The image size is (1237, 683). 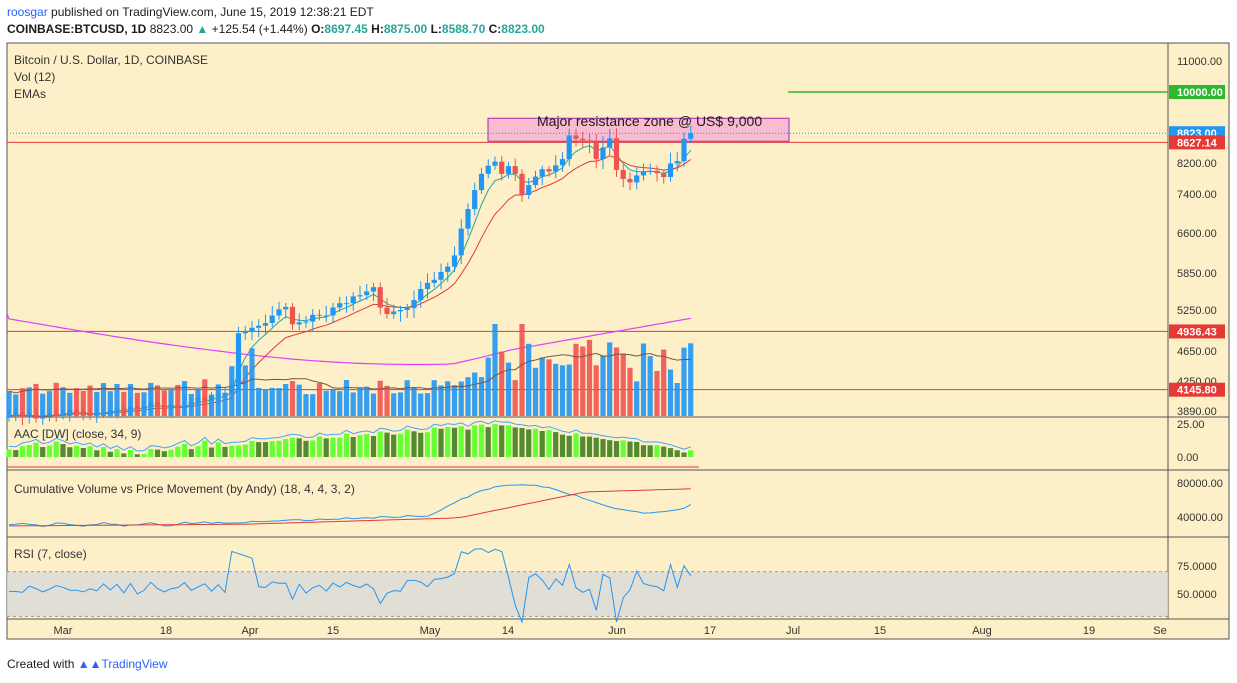 What do you see at coordinates (1197, 412) in the screenshot?
I see `price-tick-label: 3890.00` at bounding box center [1197, 412].